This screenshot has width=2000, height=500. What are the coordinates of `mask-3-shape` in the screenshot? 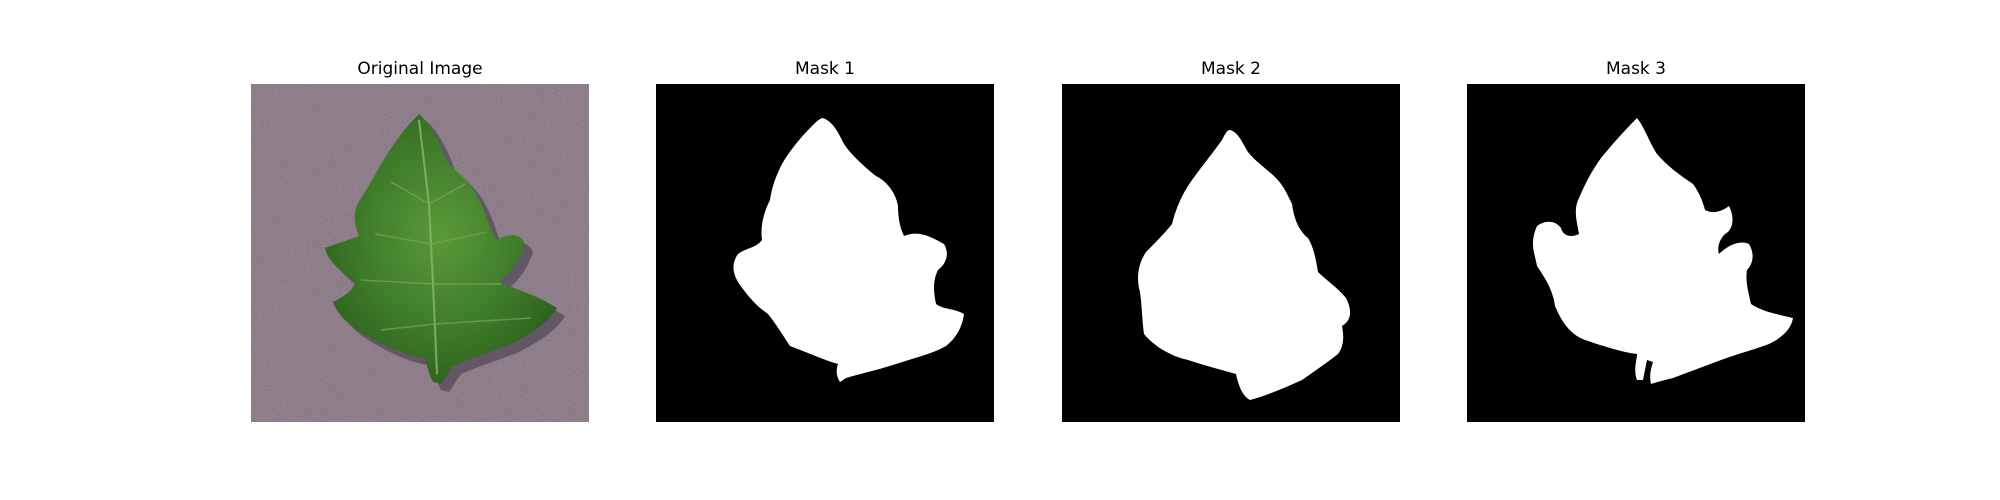 It's located at (1662, 251).